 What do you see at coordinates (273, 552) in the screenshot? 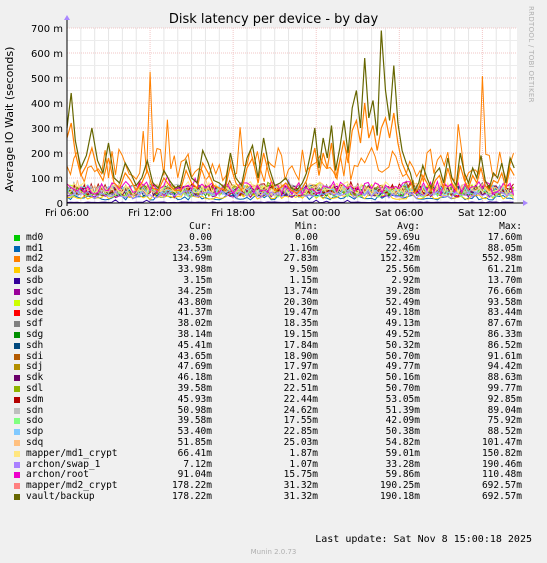
I see `munin-credit: Munin 2.0.73` at bounding box center [273, 552].